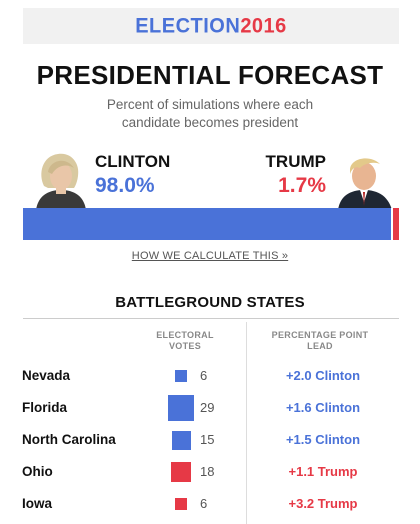 Image resolution: width=420 pixels, height=524 pixels. I want to click on column-divider, so click(246, 423).